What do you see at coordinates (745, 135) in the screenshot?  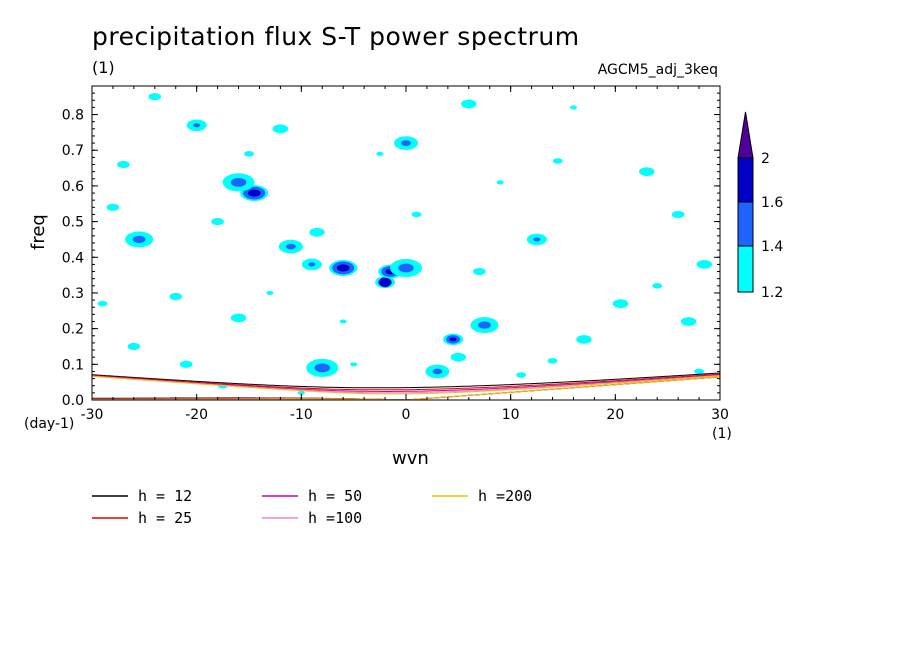 I see `colorbar-extension` at bounding box center [745, 135].